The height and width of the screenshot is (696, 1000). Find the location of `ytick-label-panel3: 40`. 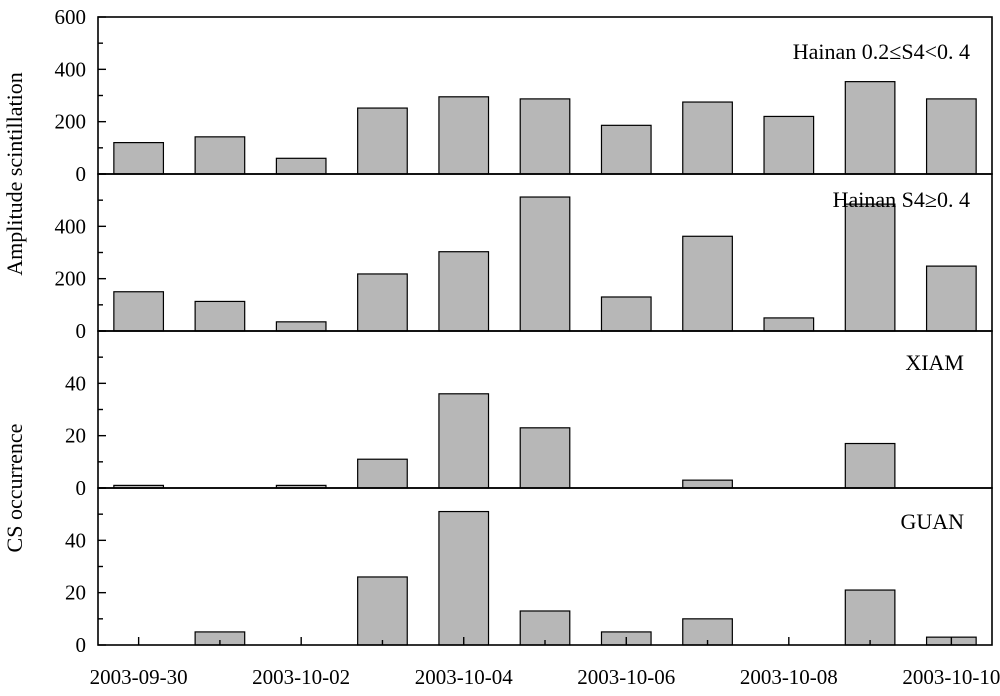

ytick-label-panel3: 40 is located at coordinates (75, 383).